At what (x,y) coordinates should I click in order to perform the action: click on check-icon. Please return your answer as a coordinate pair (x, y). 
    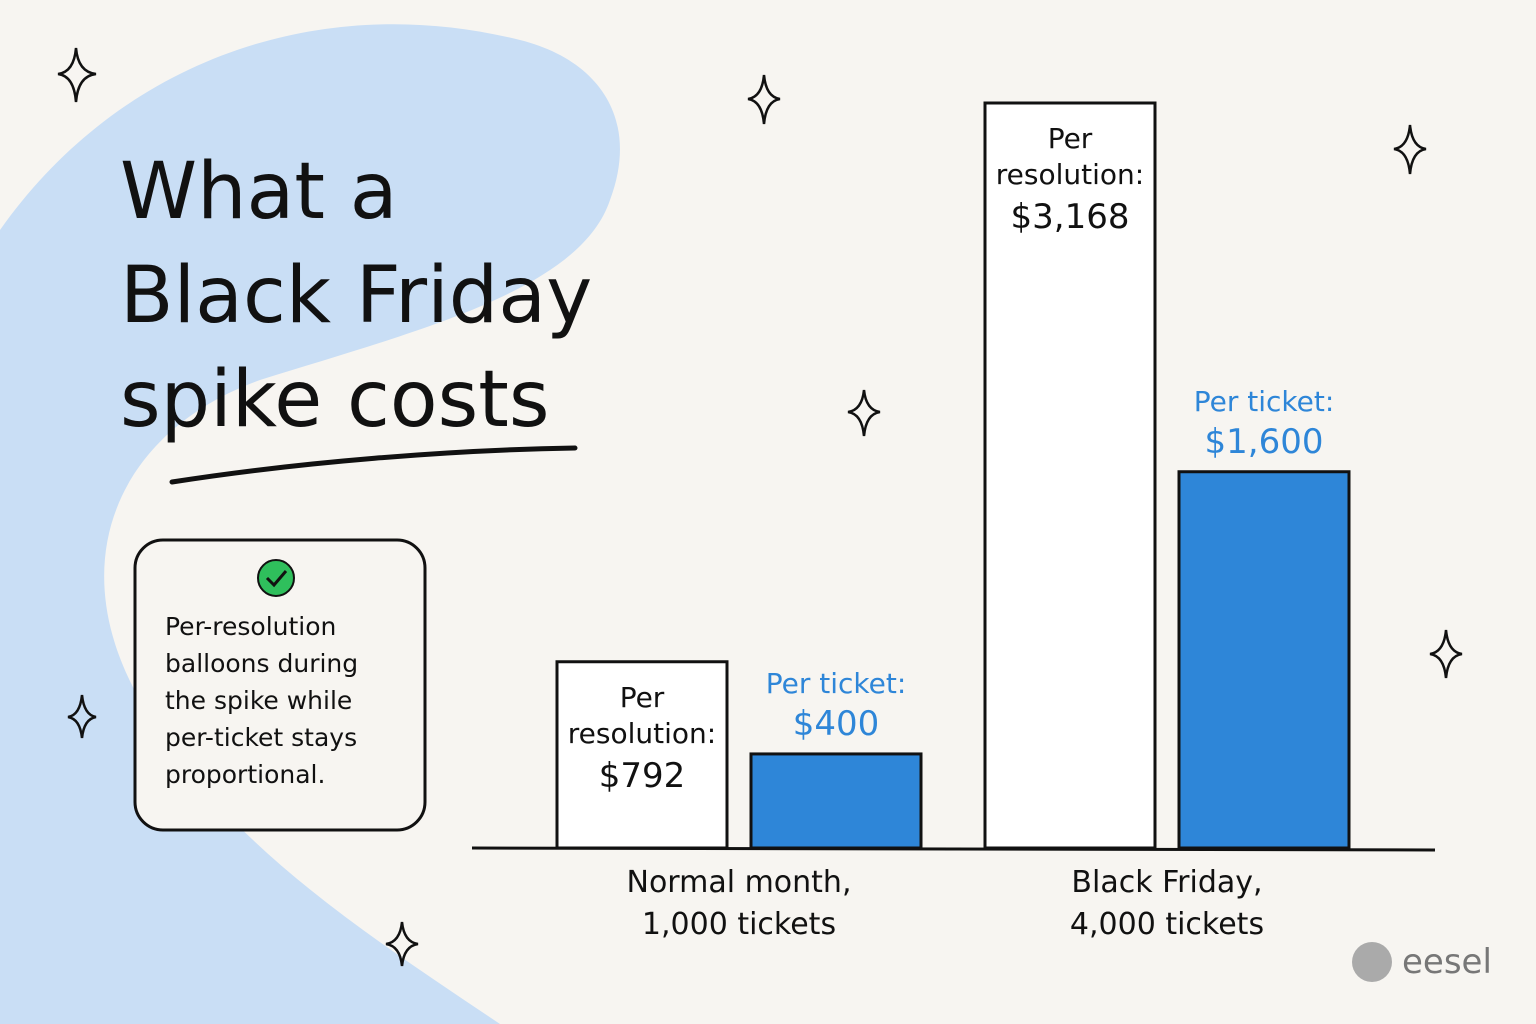
    Looking at the image, I should click on (276, 578).